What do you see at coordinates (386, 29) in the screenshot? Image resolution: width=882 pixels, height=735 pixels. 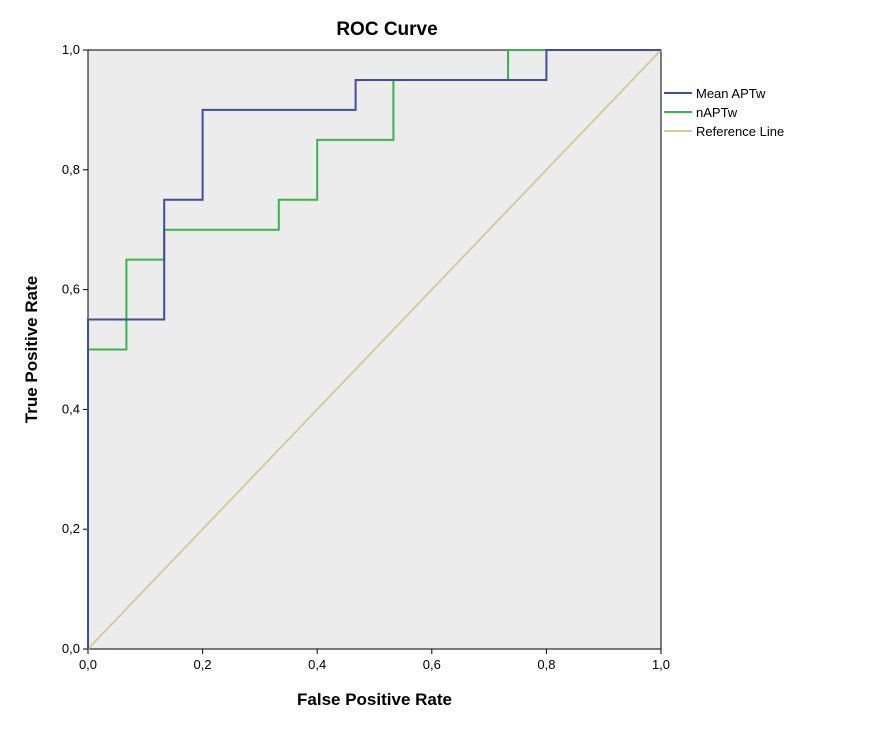 I see `chart-title: ROC Curve` at bounding box center [386, 29].